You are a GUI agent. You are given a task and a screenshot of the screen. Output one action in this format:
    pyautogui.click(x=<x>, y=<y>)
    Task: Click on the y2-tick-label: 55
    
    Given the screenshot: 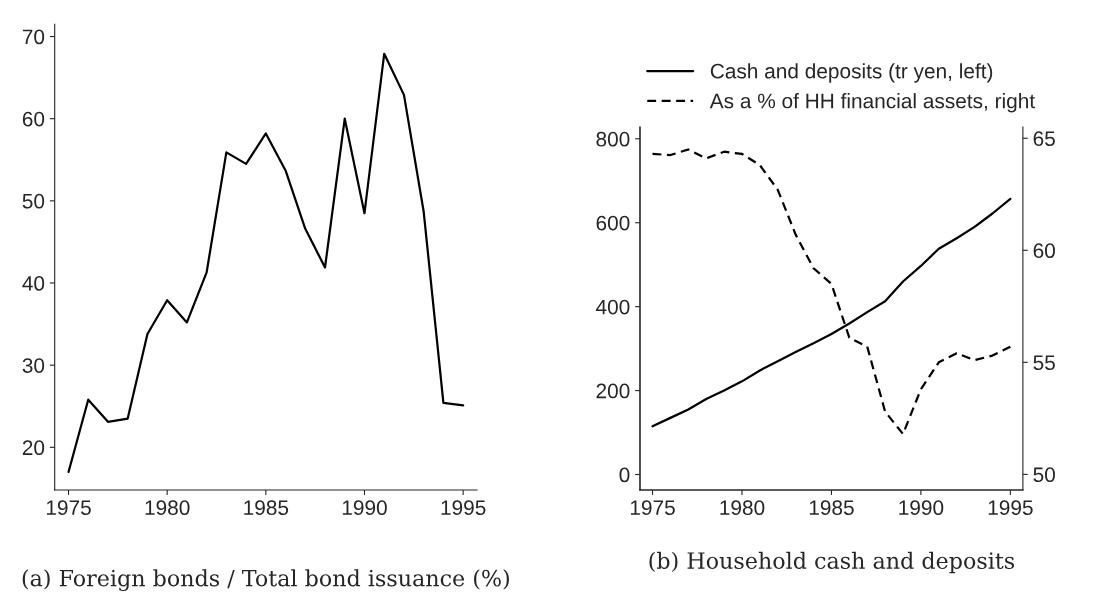 What is the action you would take?
    pyautogui.click(x=1044, y=363)
    